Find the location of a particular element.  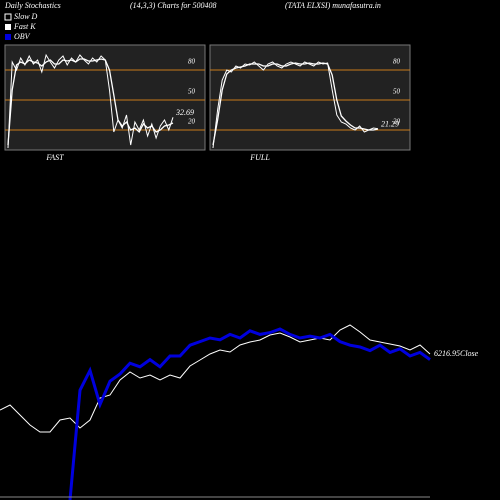

legend-label: Fast K is located at coordinates (24, 26).